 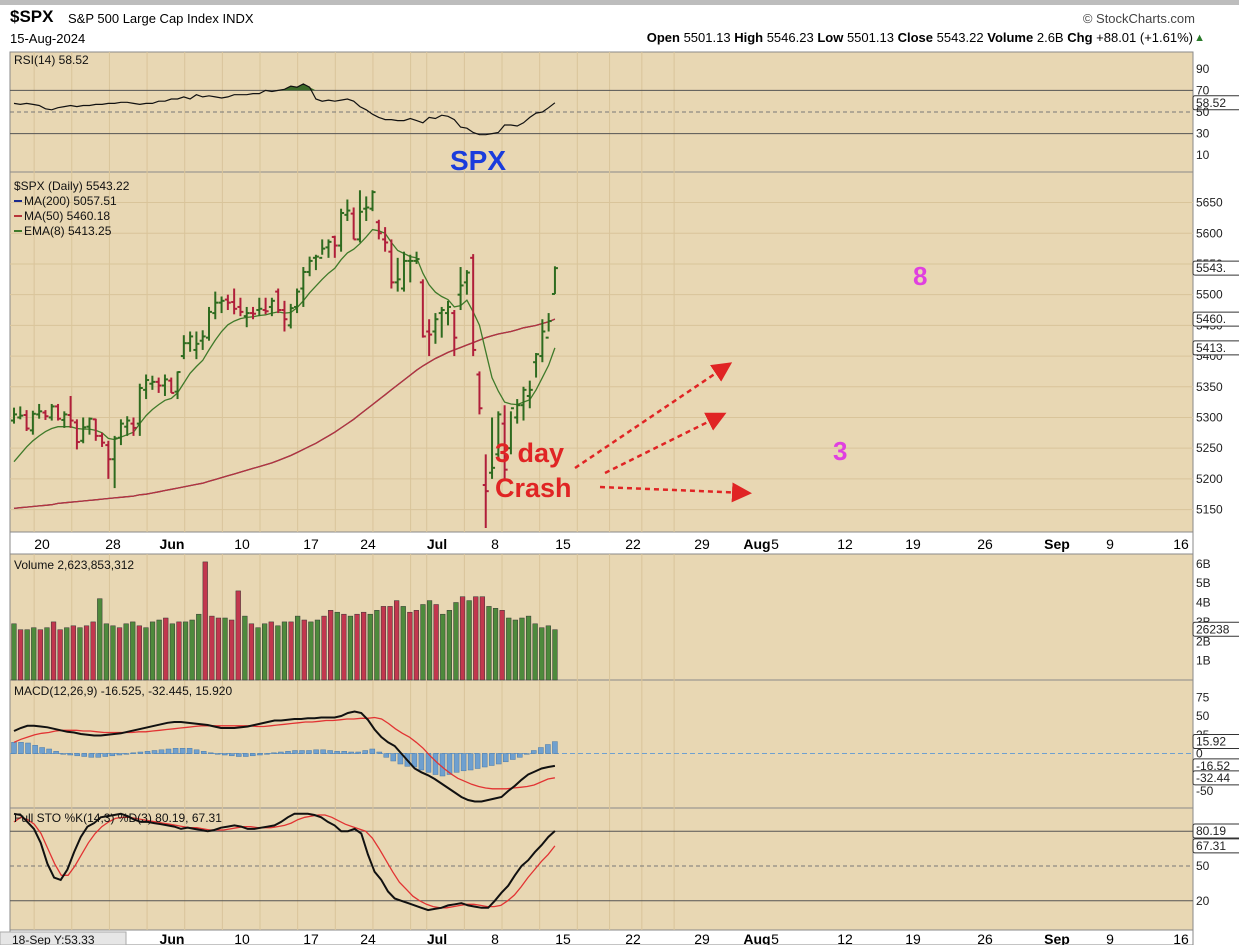 What do you see at coordinates (601, 744) in the screenshot?
I see `panel-macd` at bounding box center [601, 744].